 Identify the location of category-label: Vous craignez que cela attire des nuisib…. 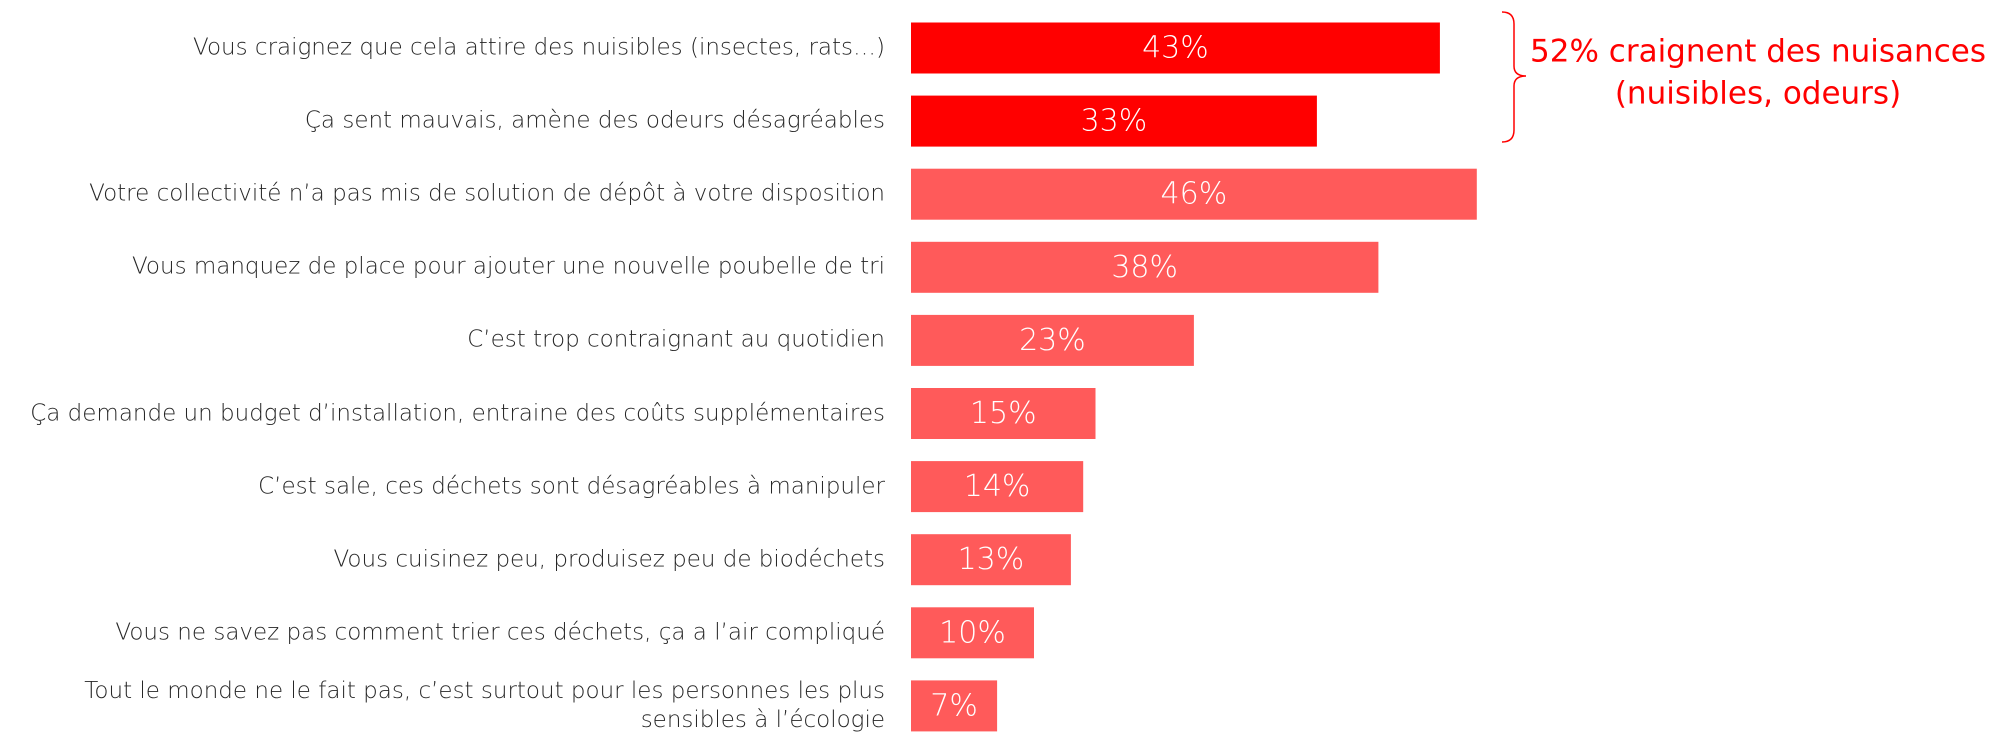
(539, 47).